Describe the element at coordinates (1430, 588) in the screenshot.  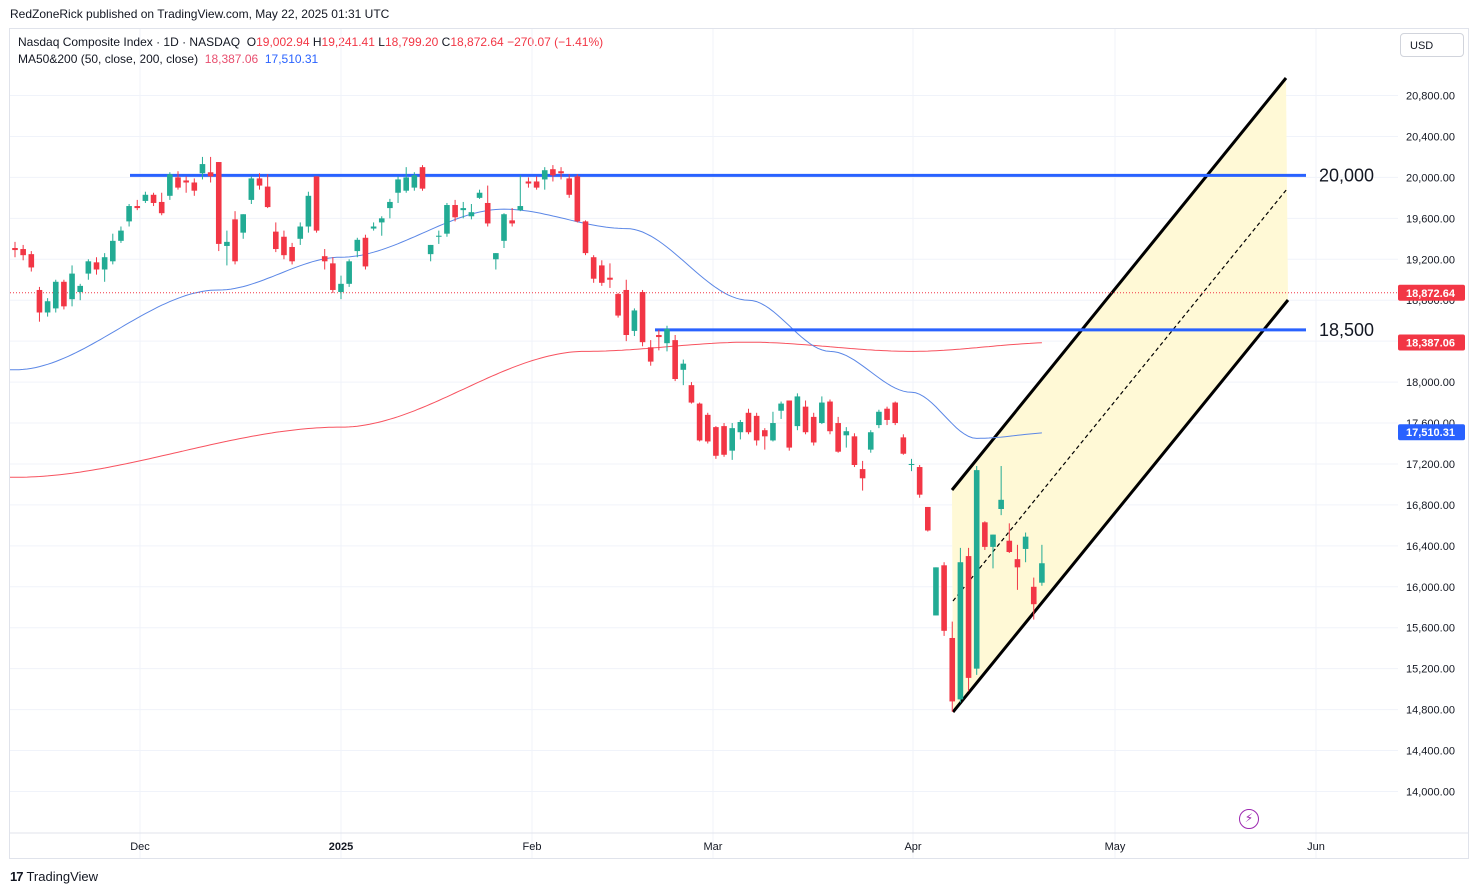
I see `y-tick-label: 16,000.00` at that location.